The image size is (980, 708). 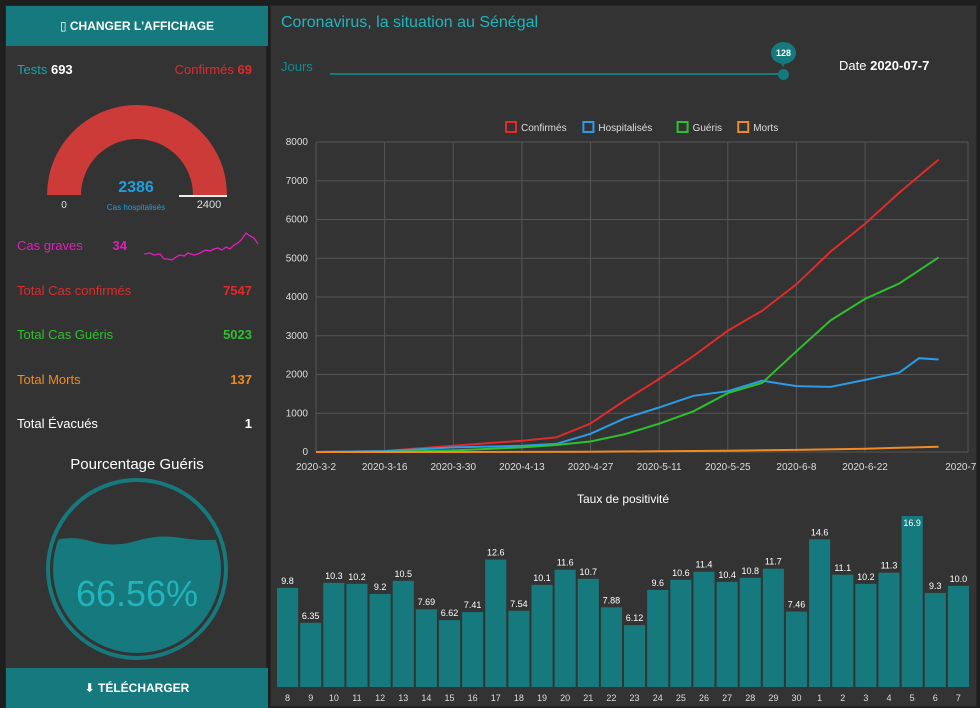 I want to click on bar-group: 11.4 26, so click(x=704, y=631).